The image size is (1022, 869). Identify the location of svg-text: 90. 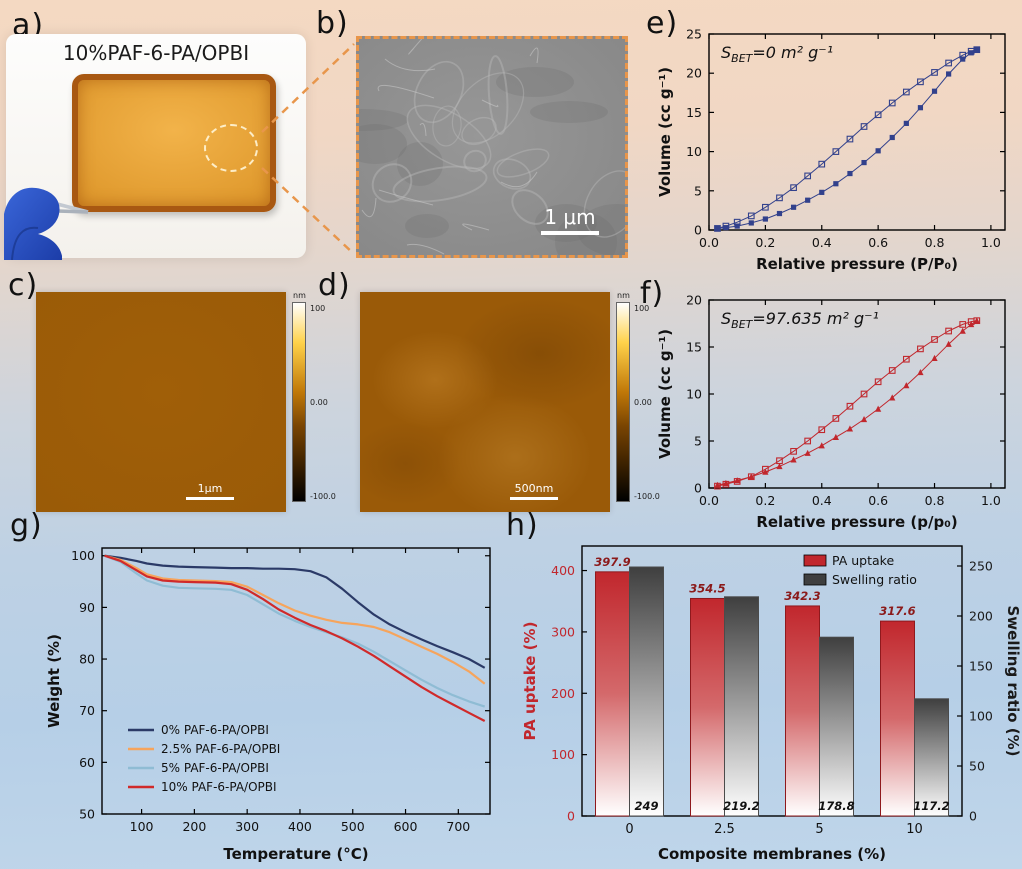
(87, 607).